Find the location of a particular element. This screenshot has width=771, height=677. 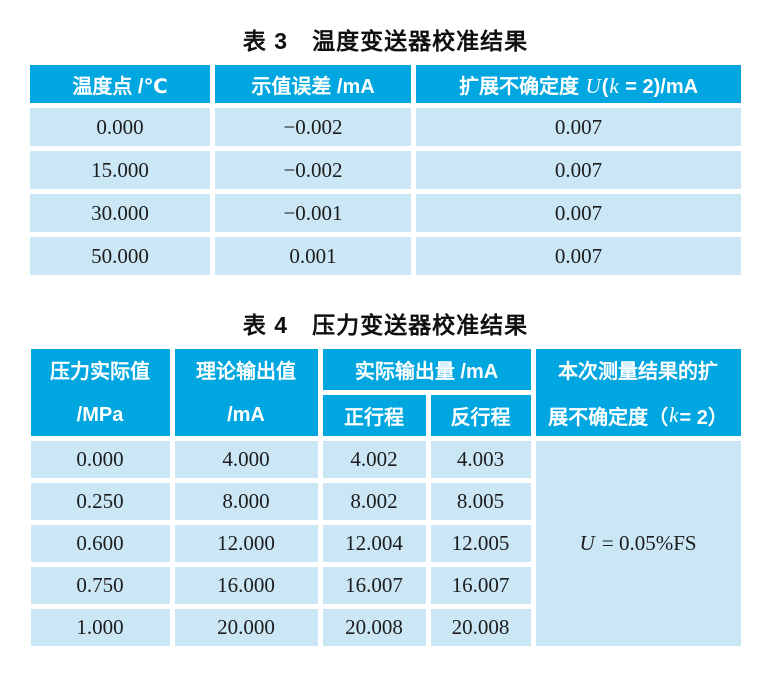

header-text: ( is located at coordinates (605, 86).